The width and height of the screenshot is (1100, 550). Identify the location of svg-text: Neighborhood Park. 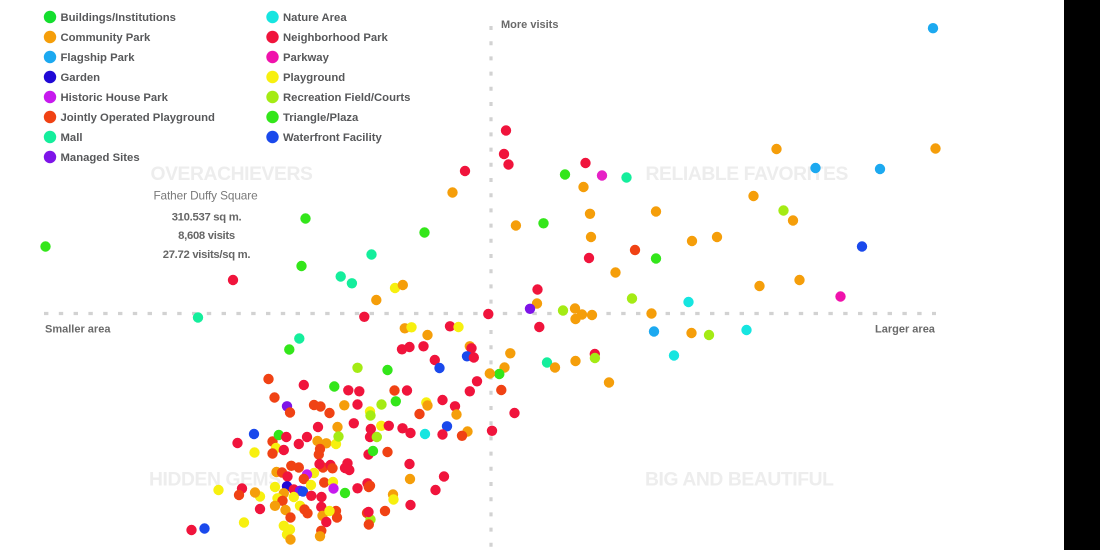
(336, 38).